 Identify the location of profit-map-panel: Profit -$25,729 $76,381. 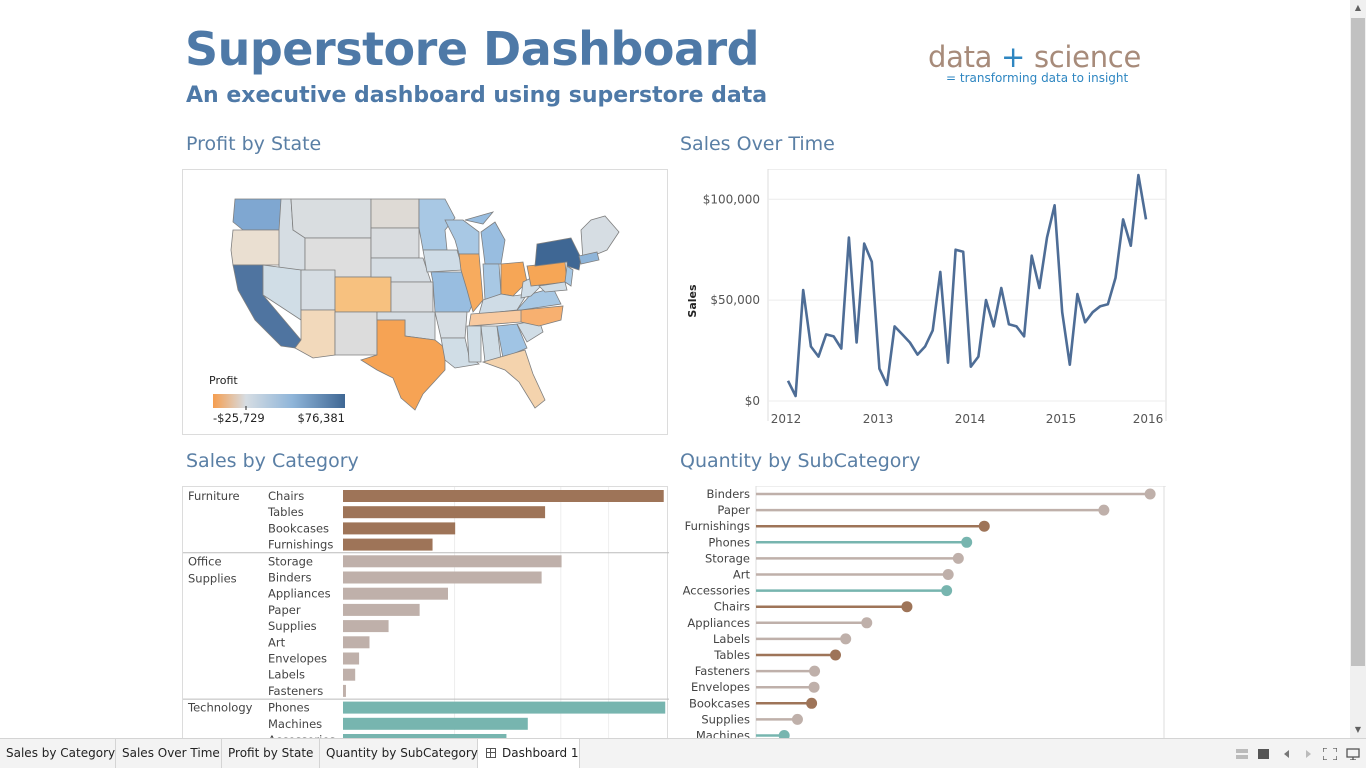
(425, 302).